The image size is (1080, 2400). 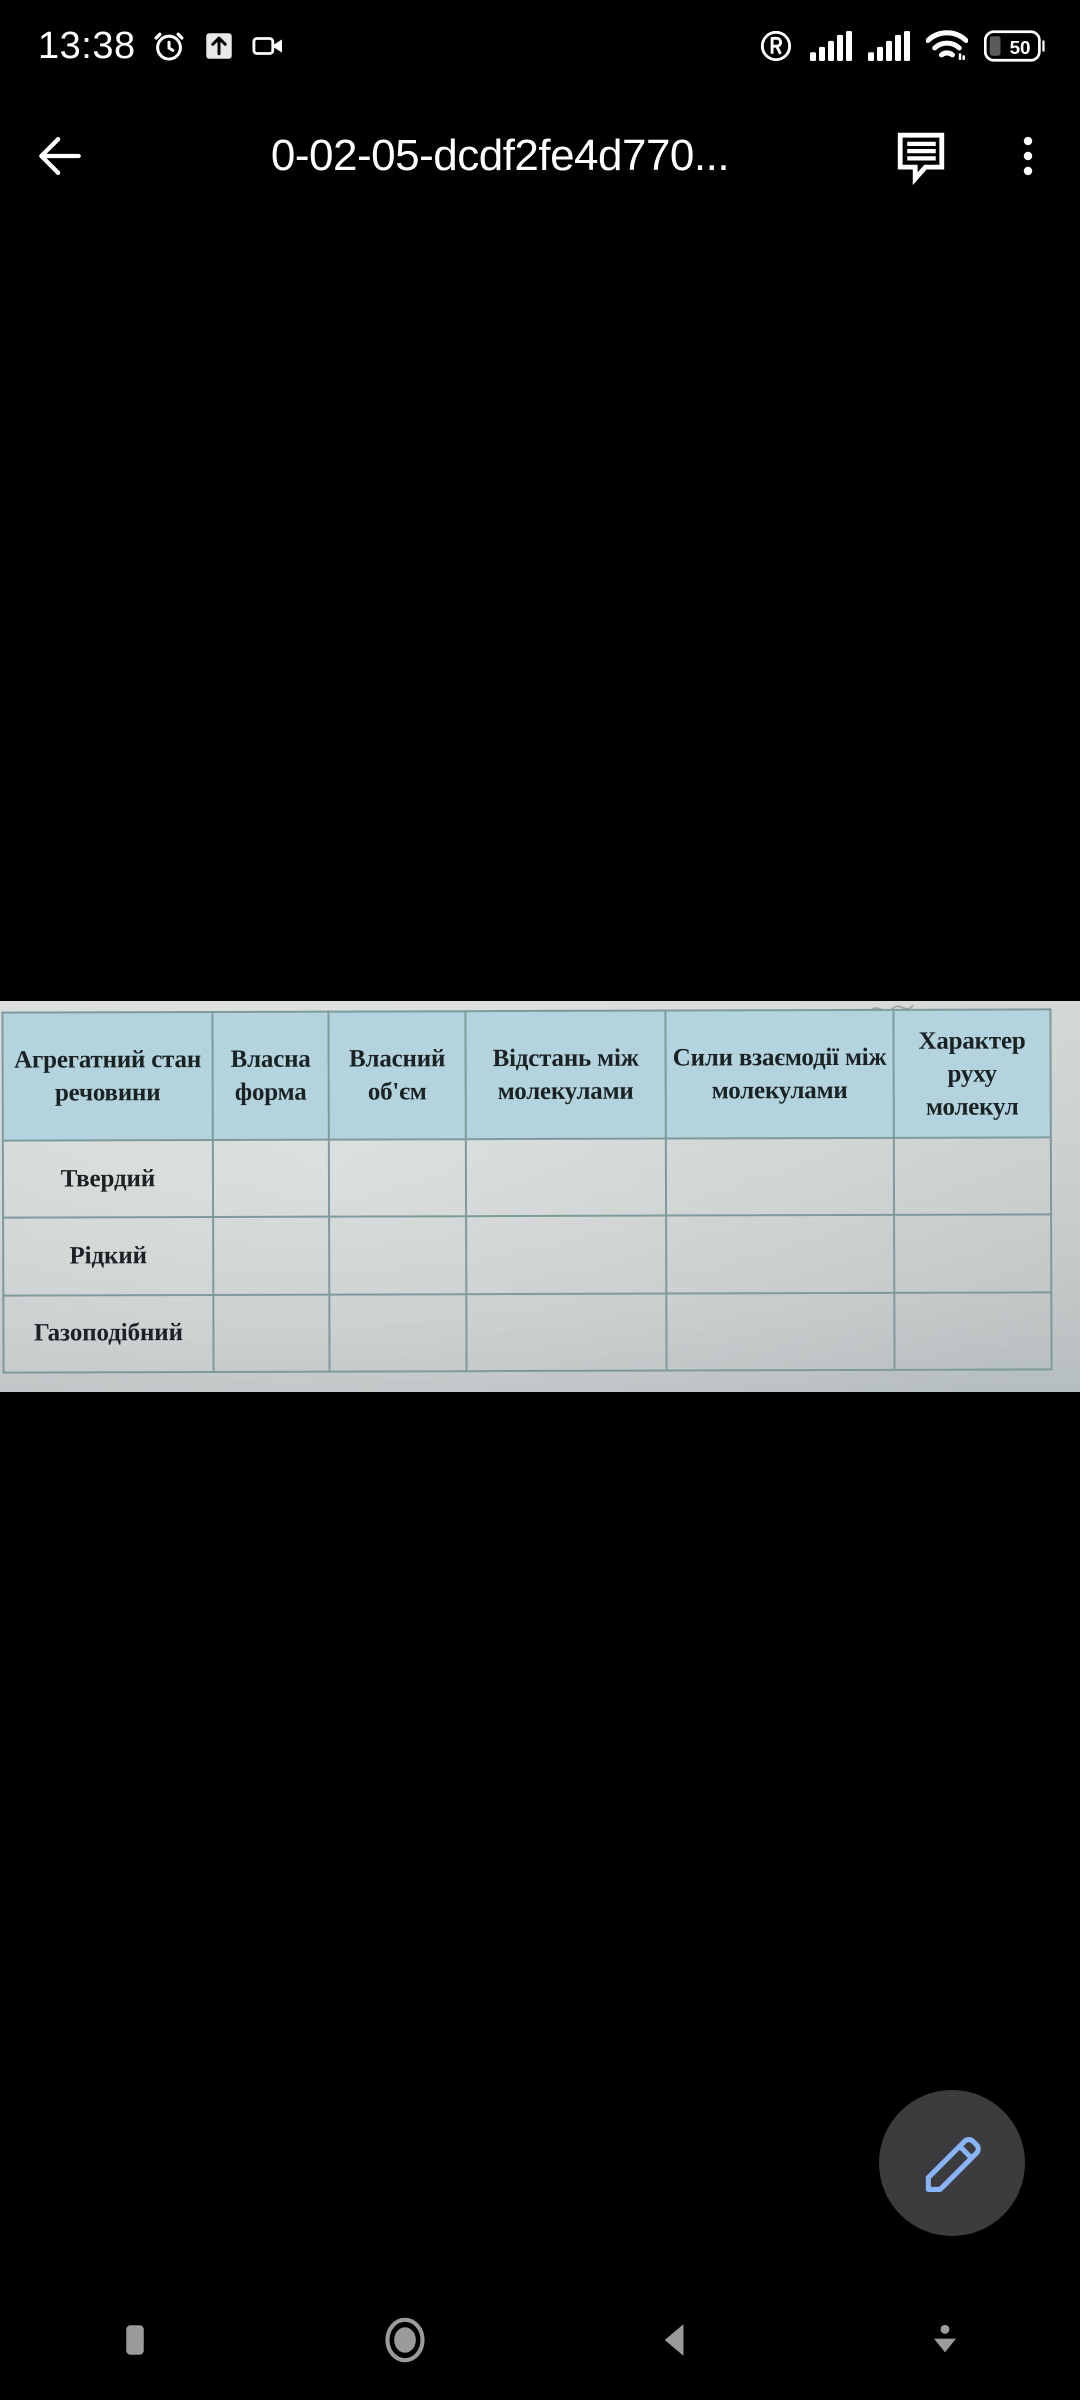 I want to click on upload-arrow-icon, so click(x=218, y=46).